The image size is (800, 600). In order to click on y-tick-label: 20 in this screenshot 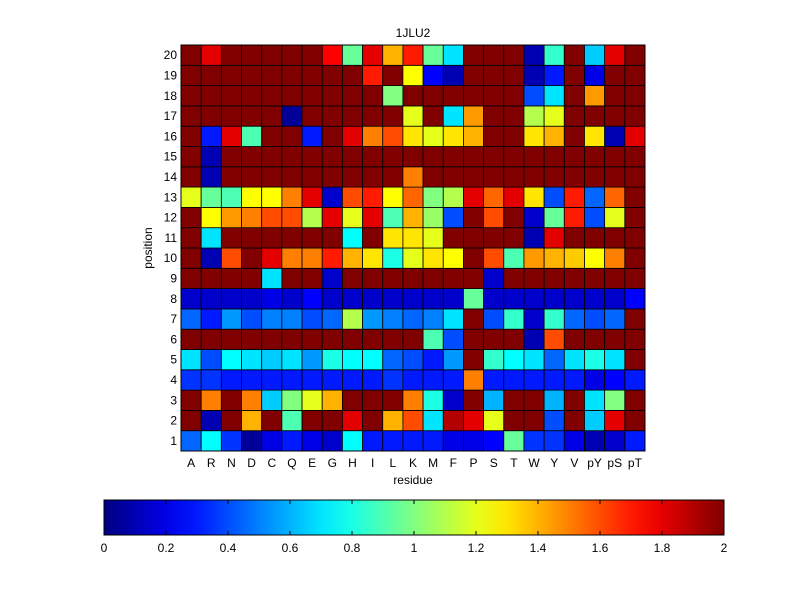, I will do `click(171, 55)`.